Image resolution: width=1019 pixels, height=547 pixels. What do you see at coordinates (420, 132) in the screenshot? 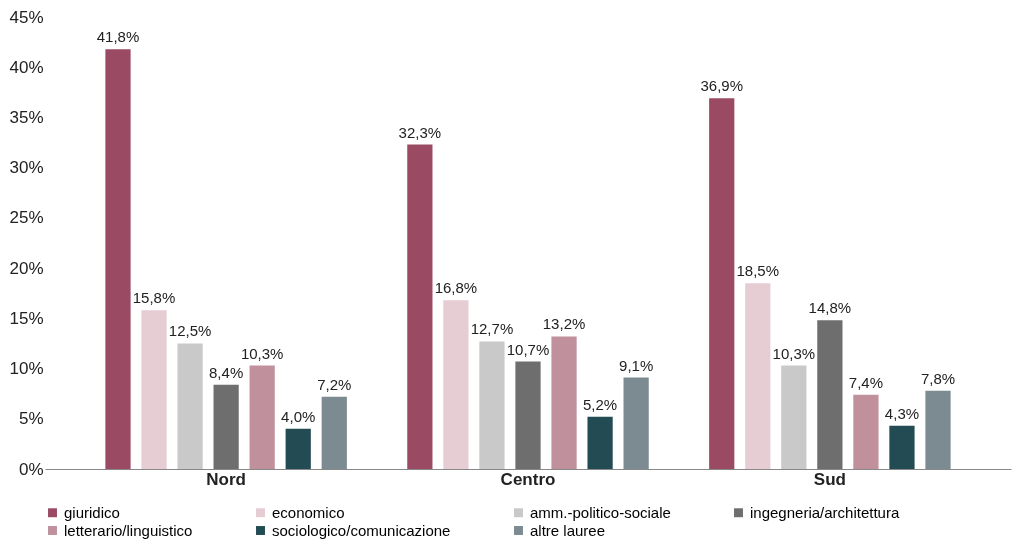
I see `data-label: 32,3%` at bounding box center [420, 132].